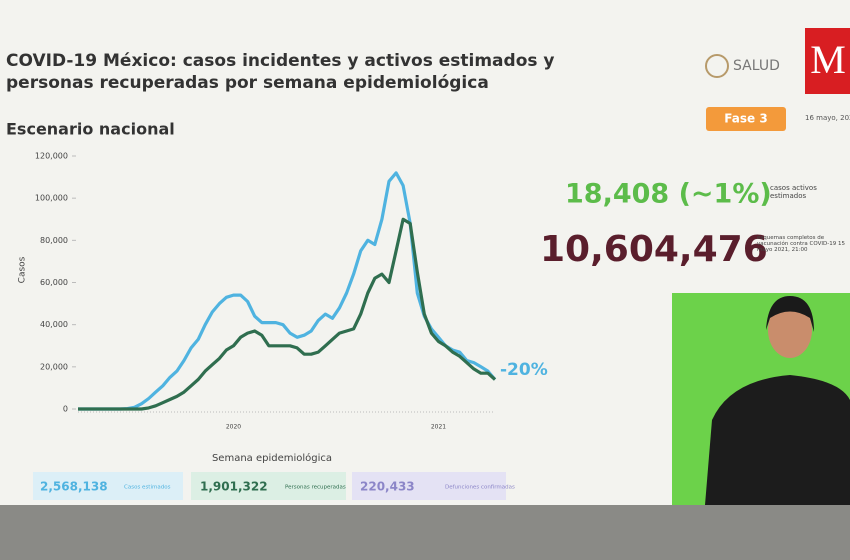 This screenshot has width=850, height=560. What do you see at coordinates (74, 487) in the screenshot?
I see `summary-value: 2,568,138` at bounding box center [74, 487].